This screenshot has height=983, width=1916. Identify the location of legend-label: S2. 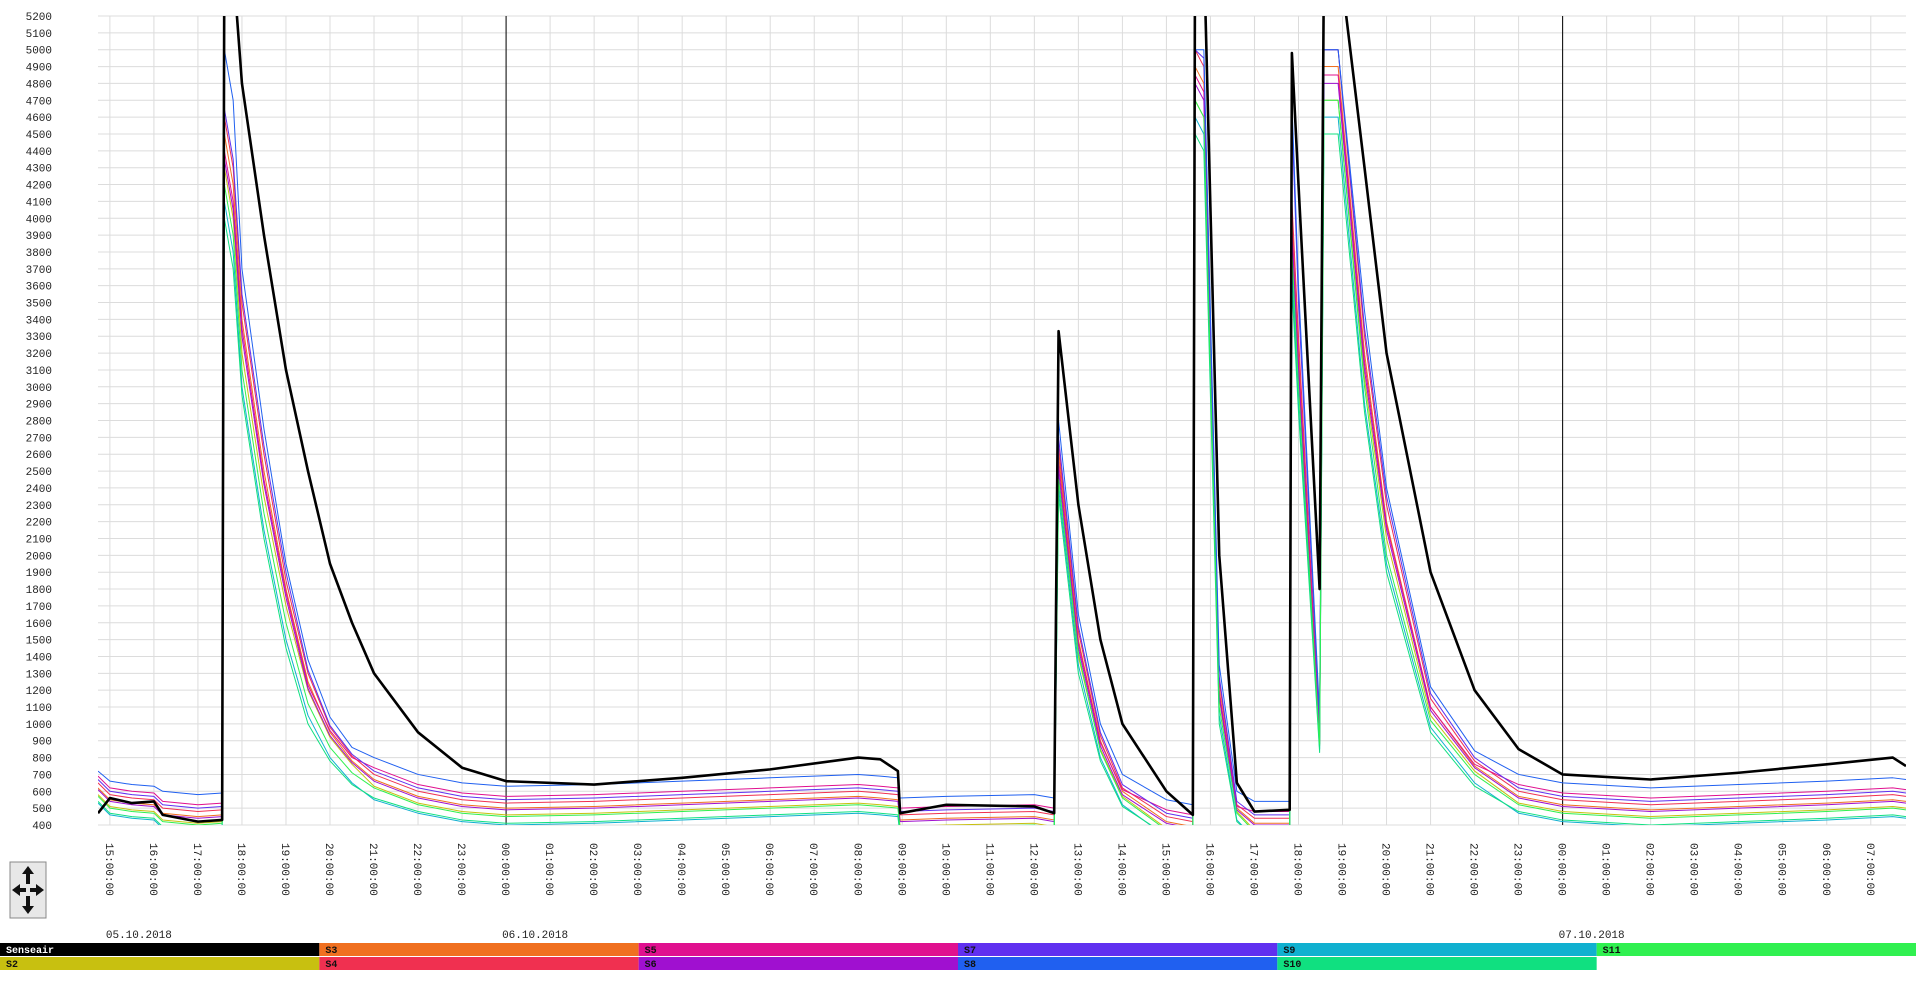
(12, 965).